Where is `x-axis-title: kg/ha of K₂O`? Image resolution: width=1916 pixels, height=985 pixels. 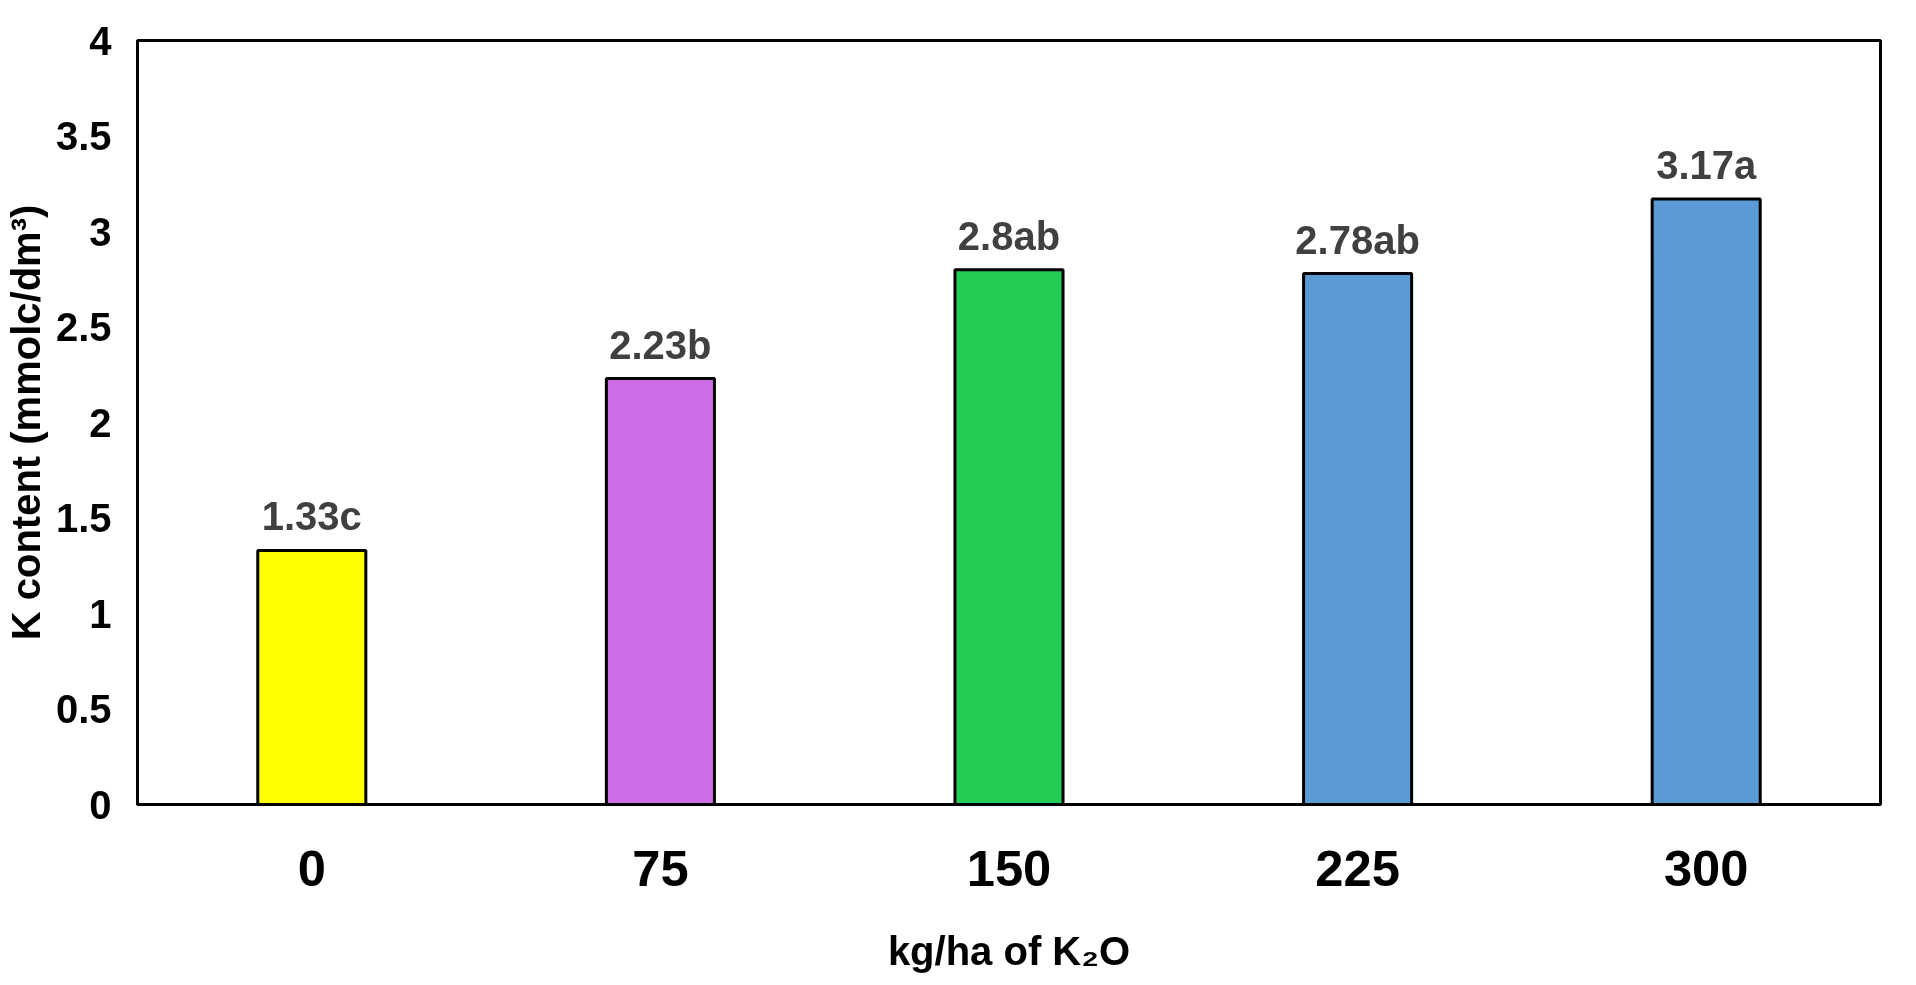 x-axis-title: kg/ha of K₂O is located at coordinates (1009, 950).